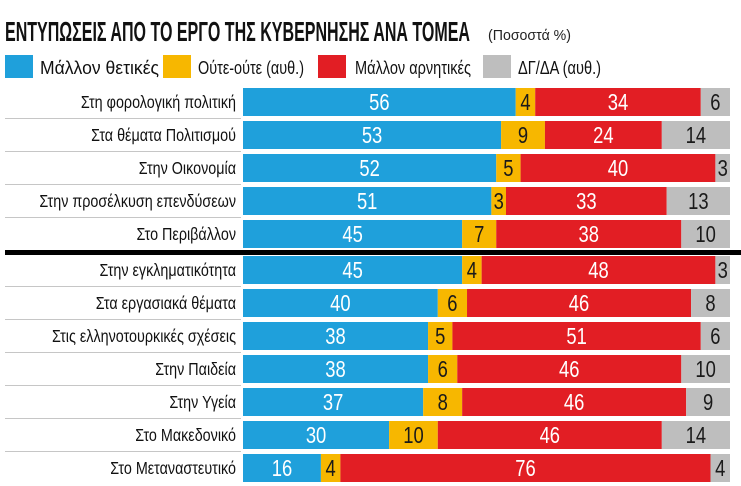 The width and height of the screenshot is (741, 486). I want to click on legend-item-dk-na: ΔΓ/ΔΑ (αυθ.), so click(542, 66).